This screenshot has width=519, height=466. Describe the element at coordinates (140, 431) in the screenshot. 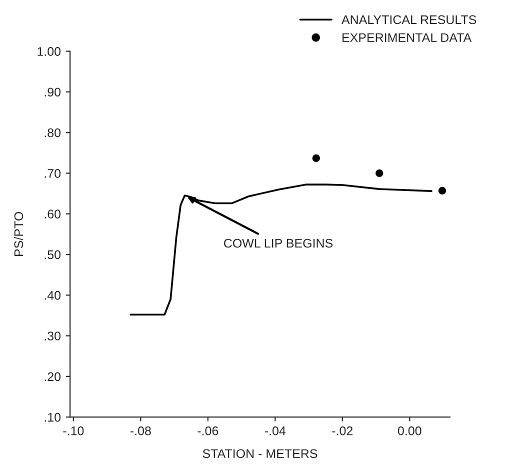

I see `x-tick-label: -.08` at that location.